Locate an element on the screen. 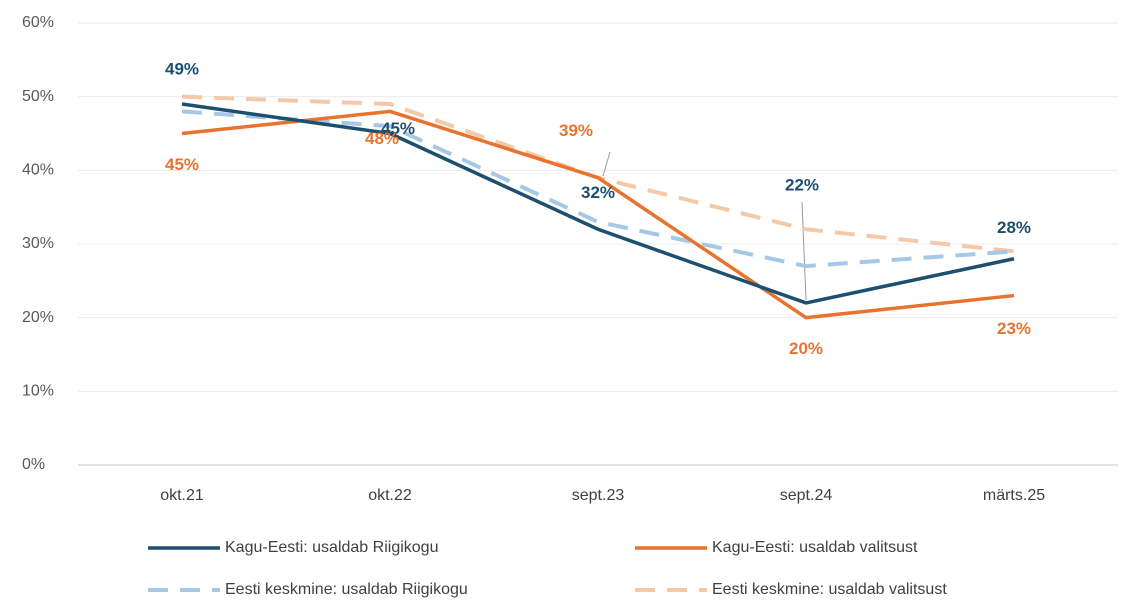  data-label: 49% is located at coordinates (182, 69).